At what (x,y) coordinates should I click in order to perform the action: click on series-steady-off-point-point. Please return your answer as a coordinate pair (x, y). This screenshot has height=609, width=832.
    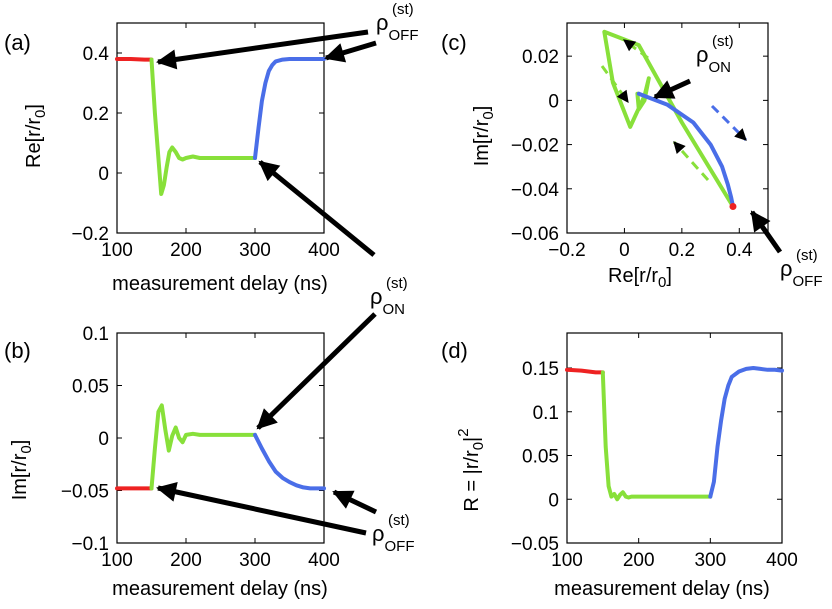
    Looking at the image, I should click on (733, 206).